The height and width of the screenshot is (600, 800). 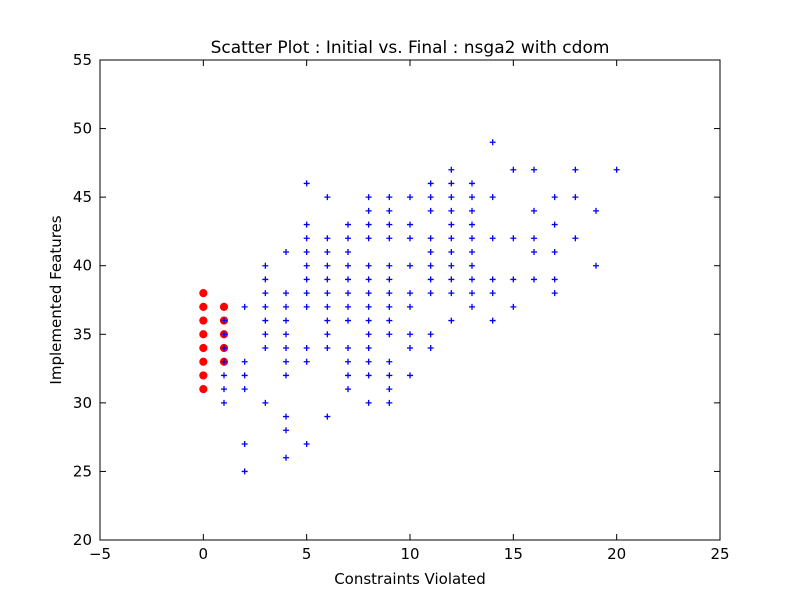 What do you see at coordinates (82, 266) in the screenshot?
I see `y-tick-label: 40` at bounding box center [82, 266].